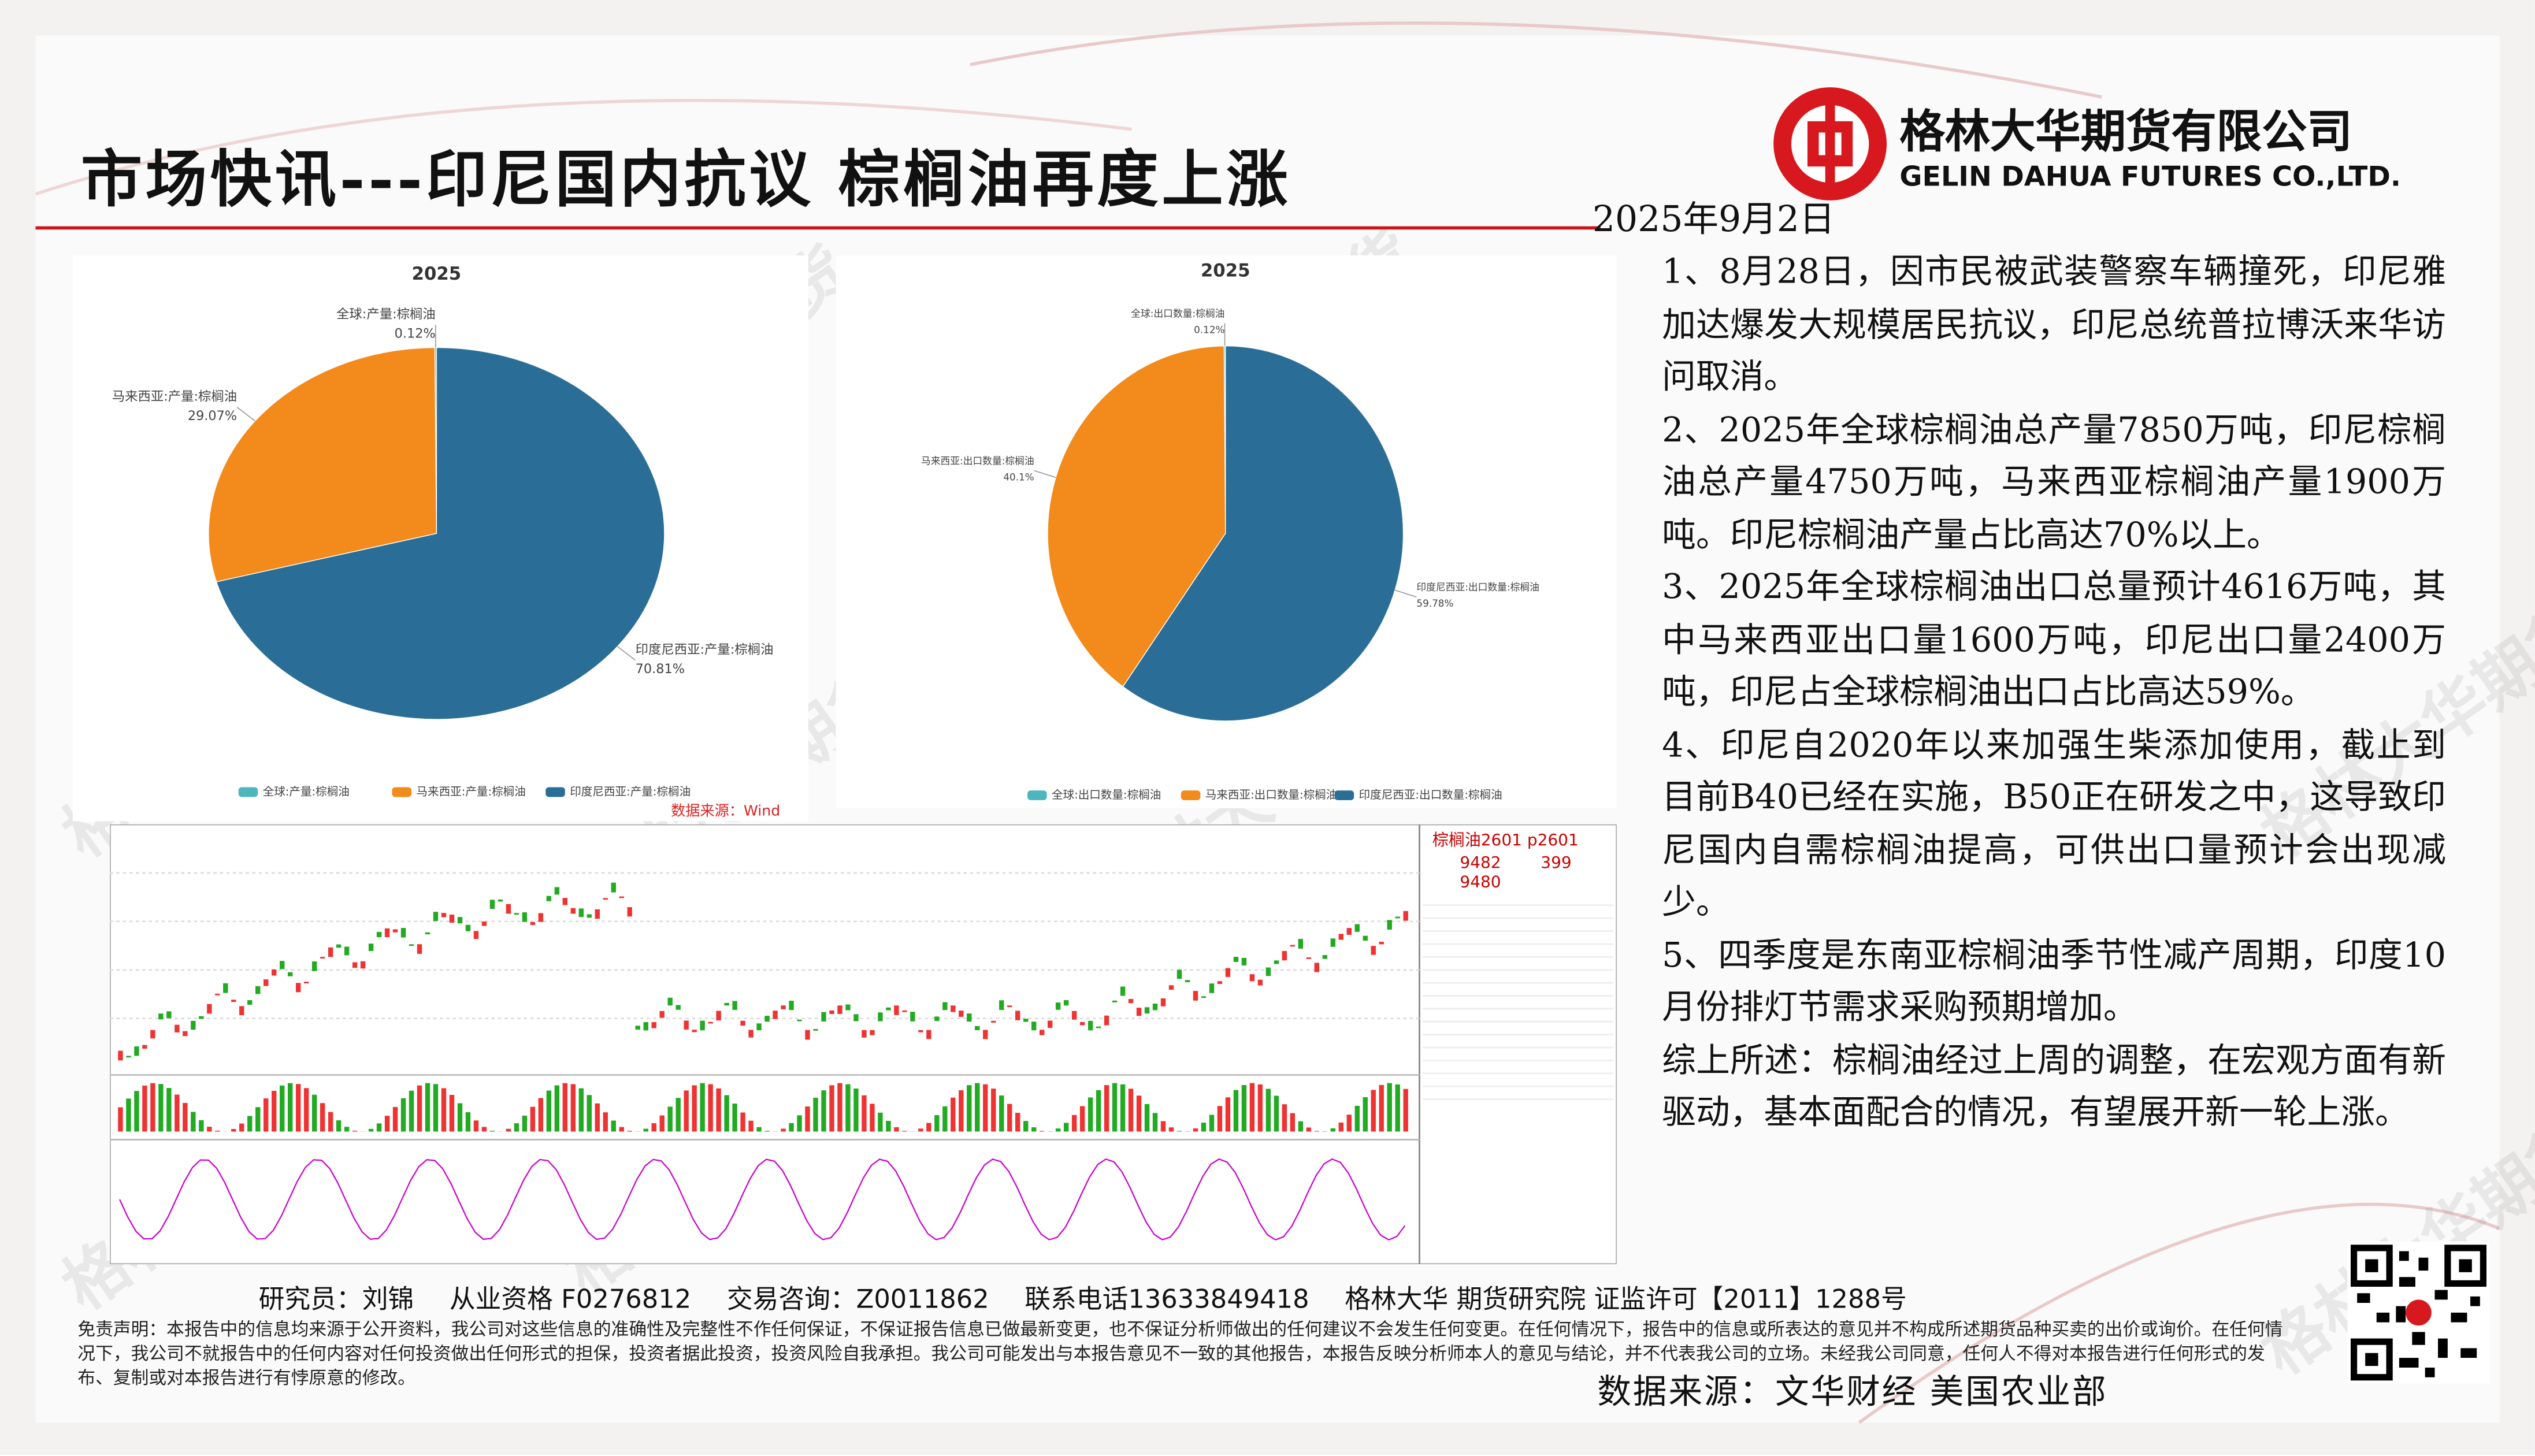 This screenshot has height=1456, width=2535. Describe the element at coordinates (1225, 271) in the screenshot. I see `chart-title: 2025` at that location.